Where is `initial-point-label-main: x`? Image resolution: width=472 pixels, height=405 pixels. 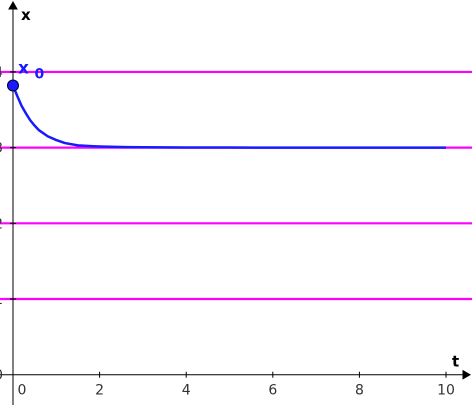
initial-point-label-main: x is located at coordinates (23, 69).